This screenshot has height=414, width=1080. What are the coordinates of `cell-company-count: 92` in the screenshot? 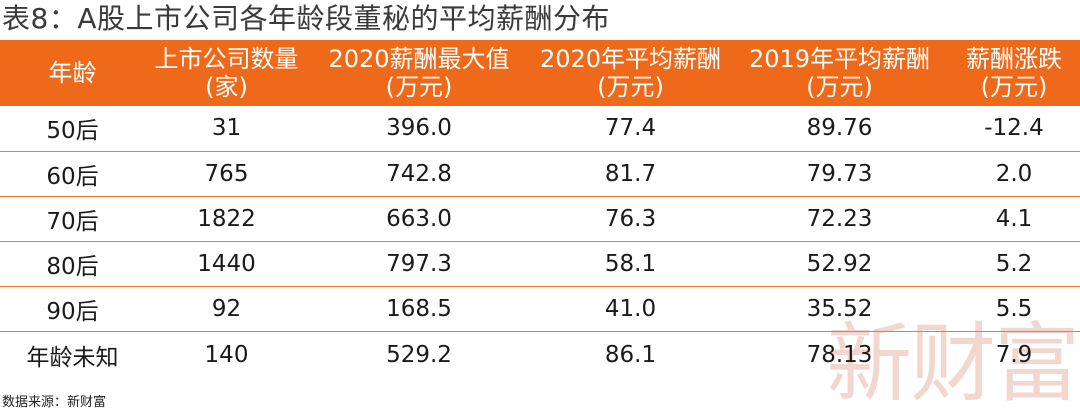 It's located at (226, 309).